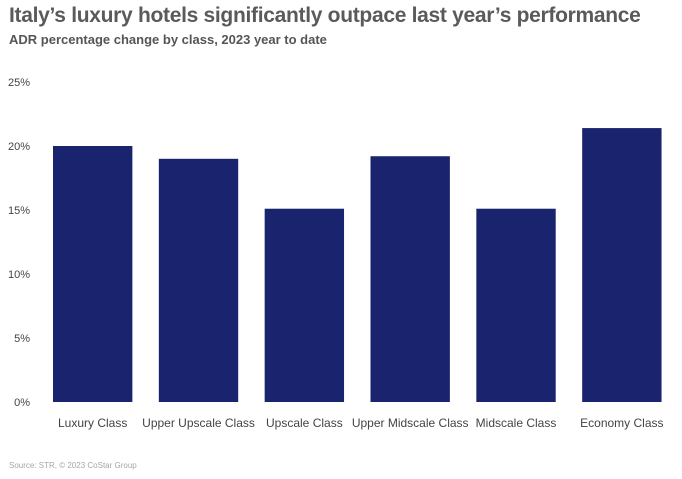 The height and width of the screenshot is (479, 682). I want to click on bar-luxury-class, so click(93, 274).